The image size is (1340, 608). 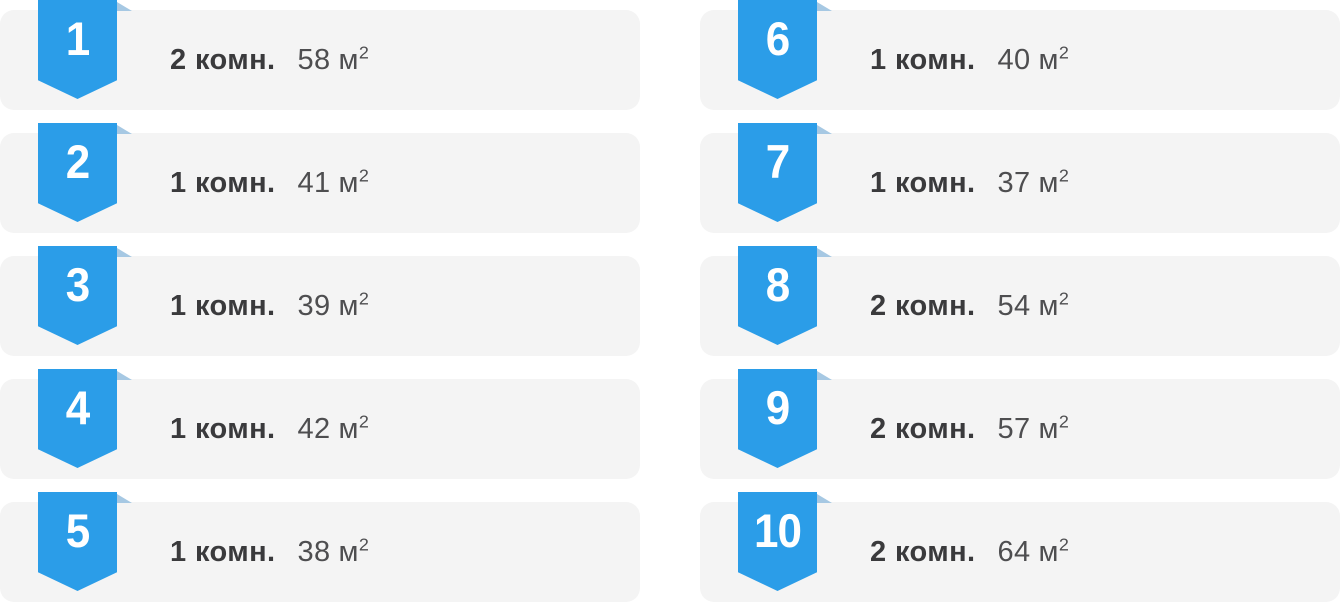 I want to click on listing-card: 2 1 комн. 41 м2, so click(x=320, y=178).